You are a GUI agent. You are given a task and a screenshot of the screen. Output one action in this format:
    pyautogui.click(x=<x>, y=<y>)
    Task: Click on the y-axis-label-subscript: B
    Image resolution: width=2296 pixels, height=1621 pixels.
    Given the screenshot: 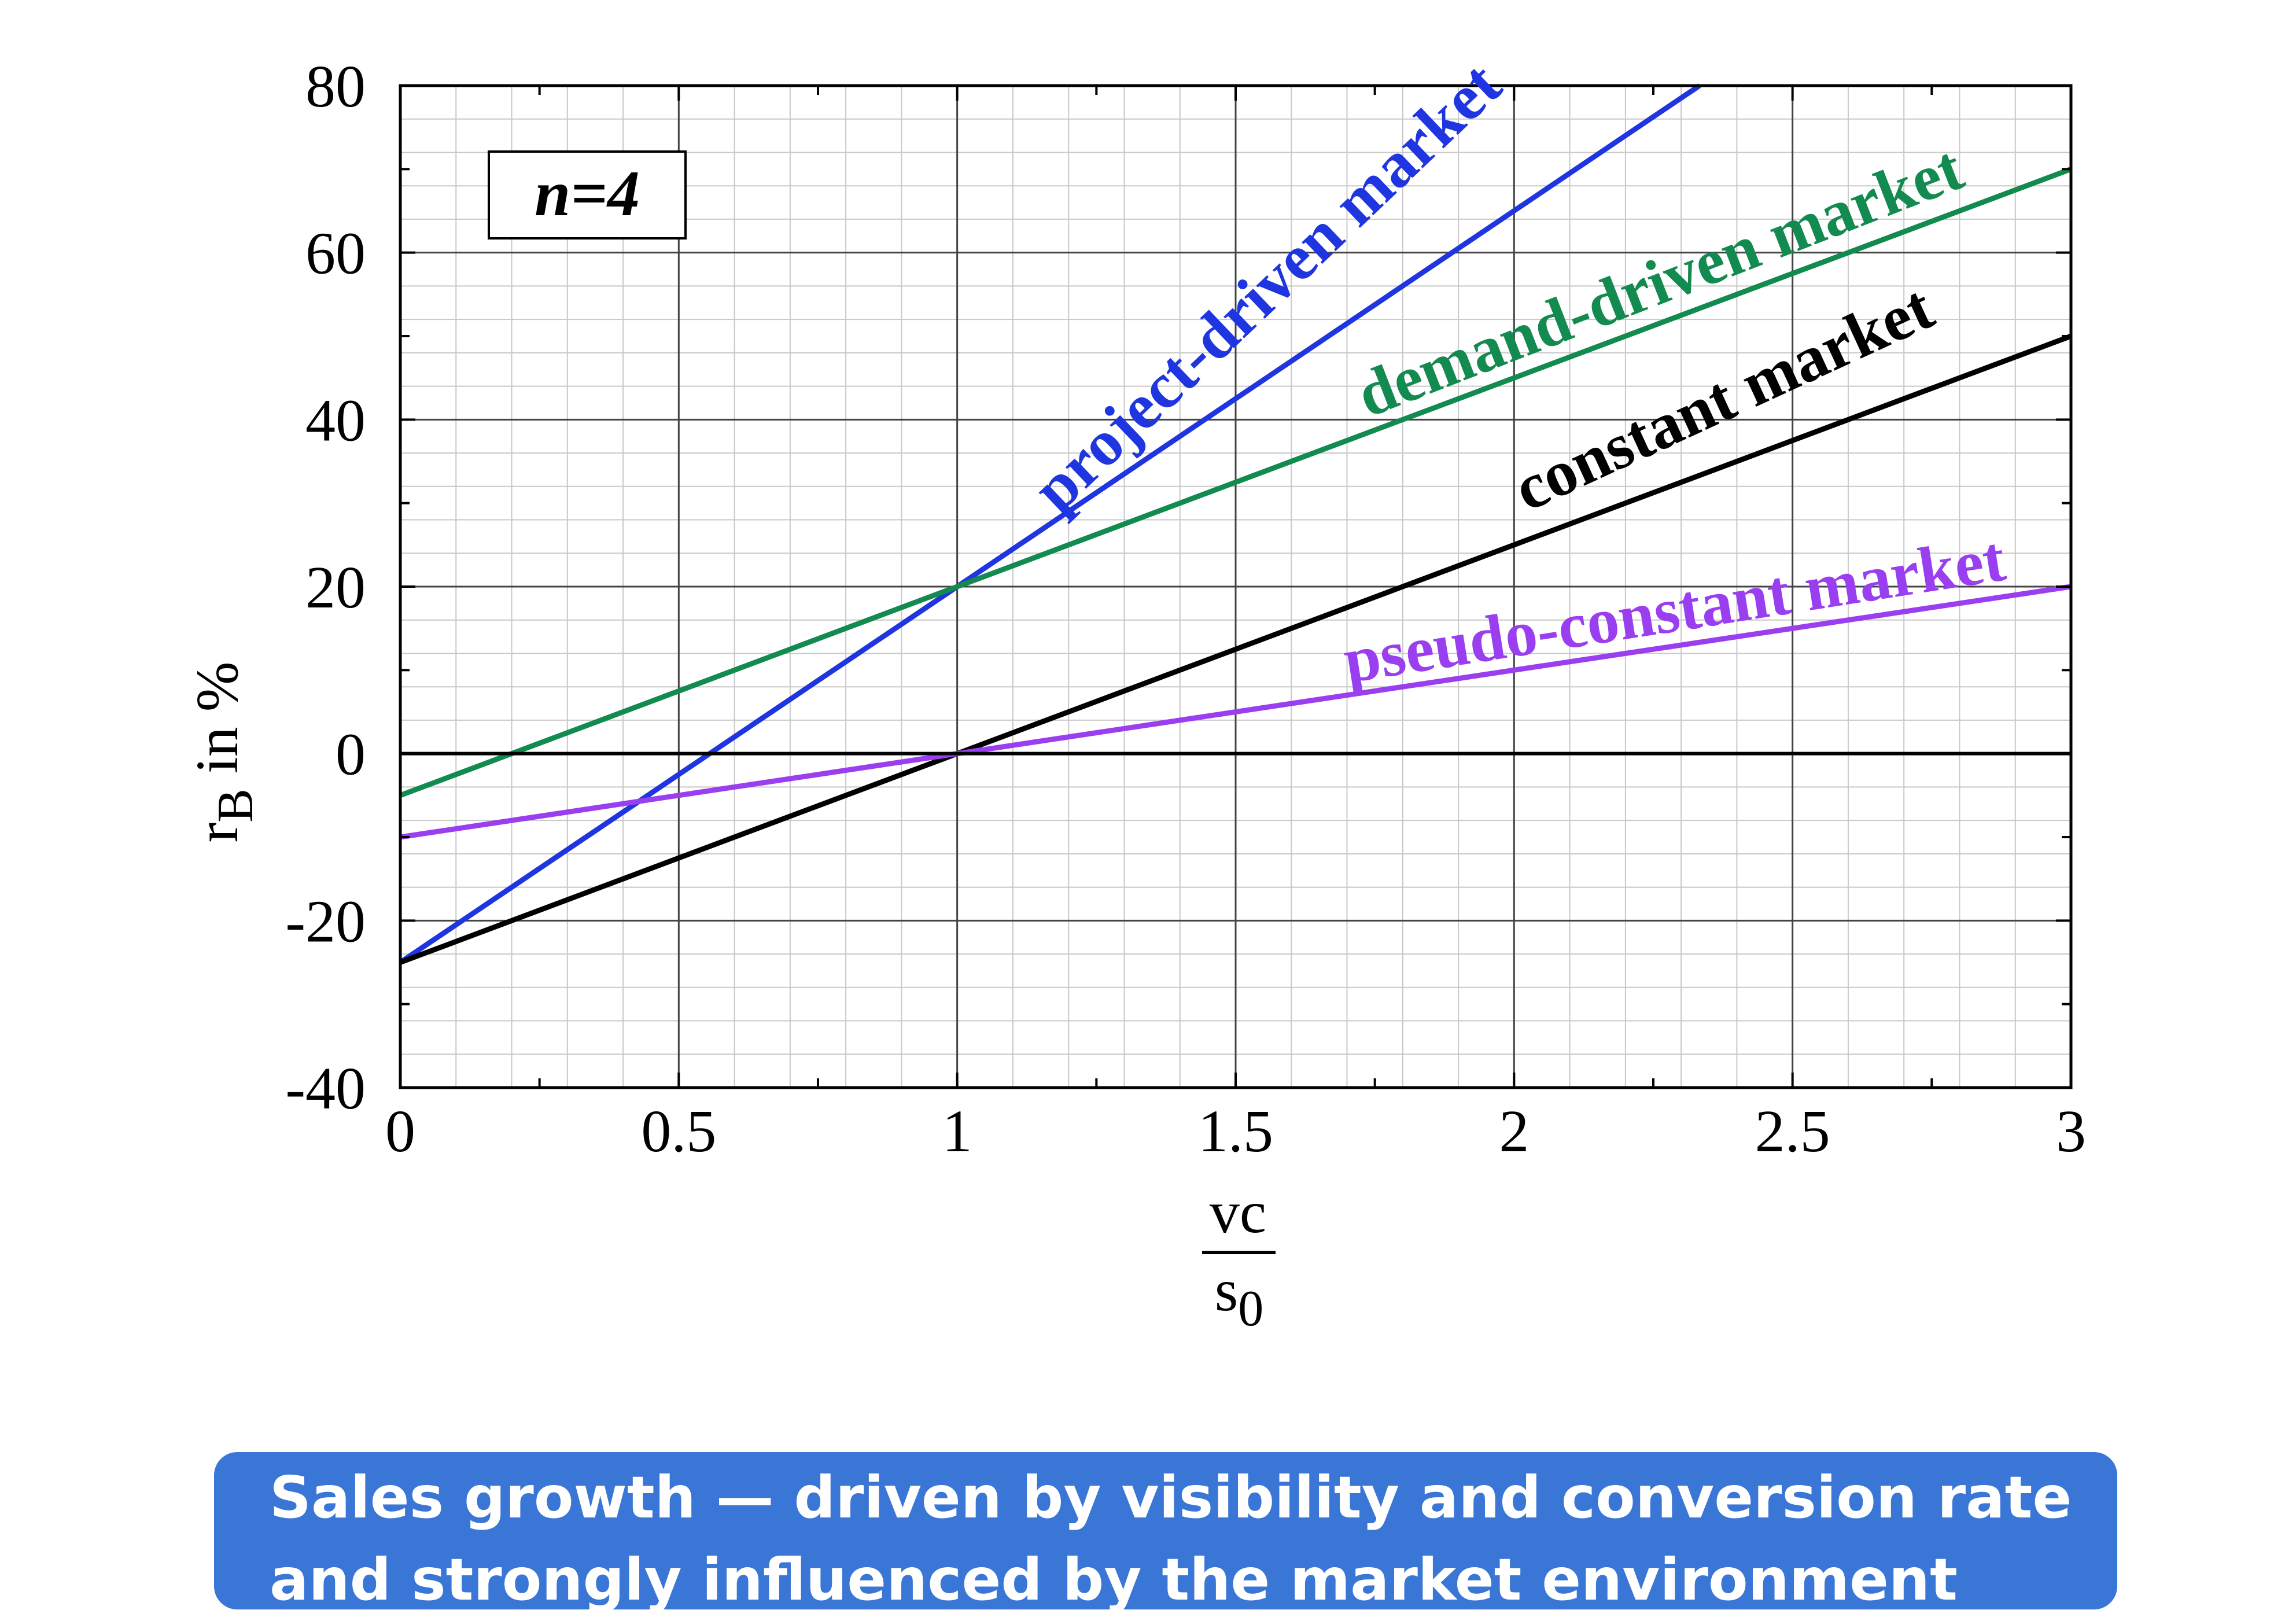 What is the action you would take?
    pyautogui.click(x=236, y=806)
    